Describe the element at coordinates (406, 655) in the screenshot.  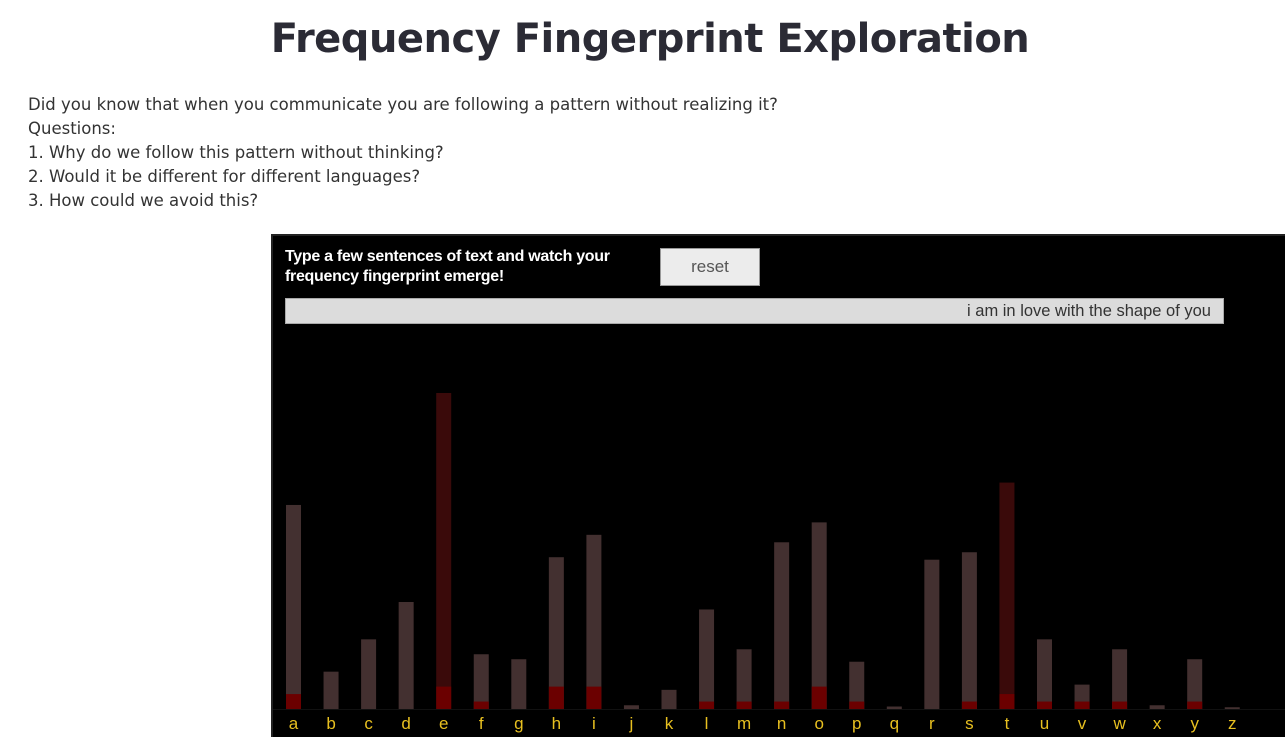
I see `bar-d` at that location.